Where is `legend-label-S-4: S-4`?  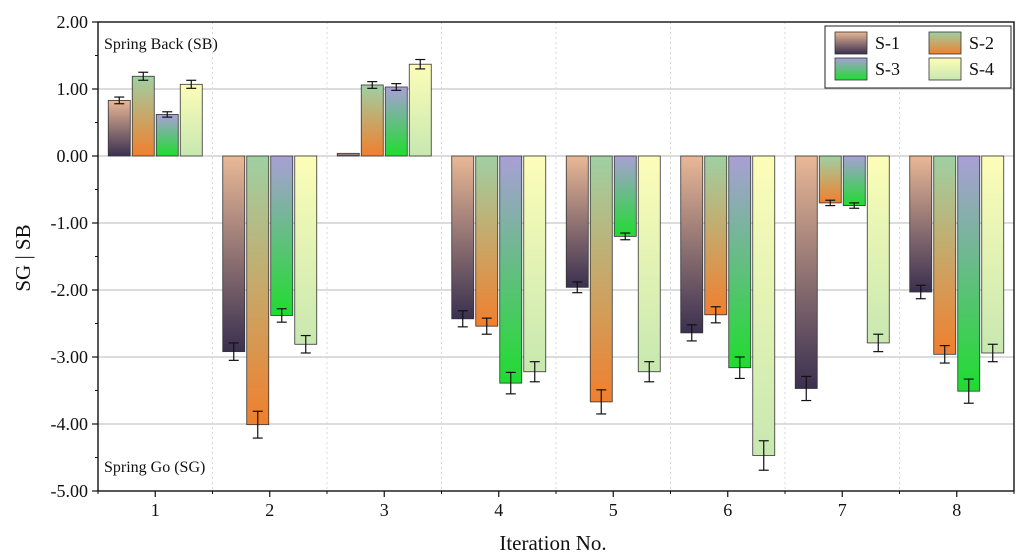 legend-label-S-4: S-4 is located at coordinates (981, 69).